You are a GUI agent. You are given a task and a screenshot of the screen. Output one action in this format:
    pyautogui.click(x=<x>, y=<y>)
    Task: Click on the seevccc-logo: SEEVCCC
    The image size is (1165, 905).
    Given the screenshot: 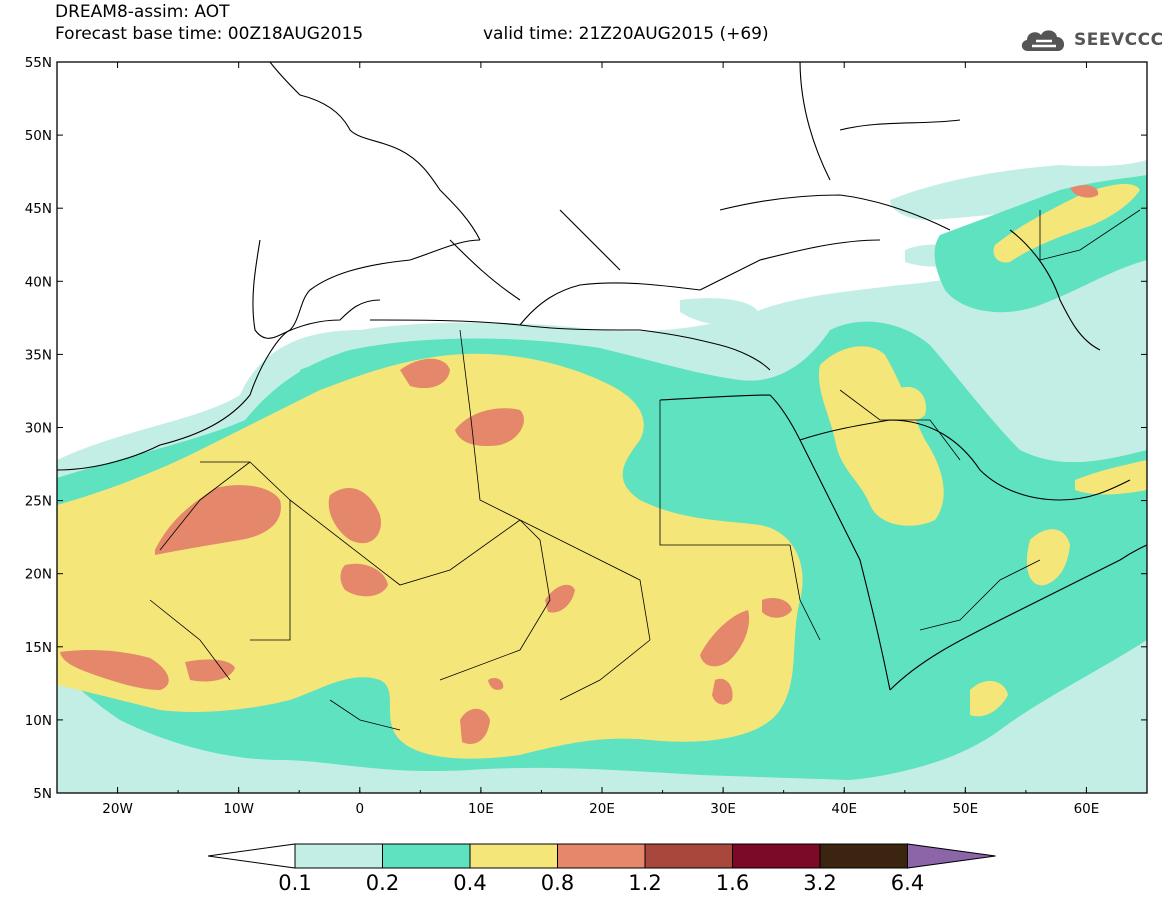 What is the action you would take?
    pyautogui.click(x=1090, y=40)
    